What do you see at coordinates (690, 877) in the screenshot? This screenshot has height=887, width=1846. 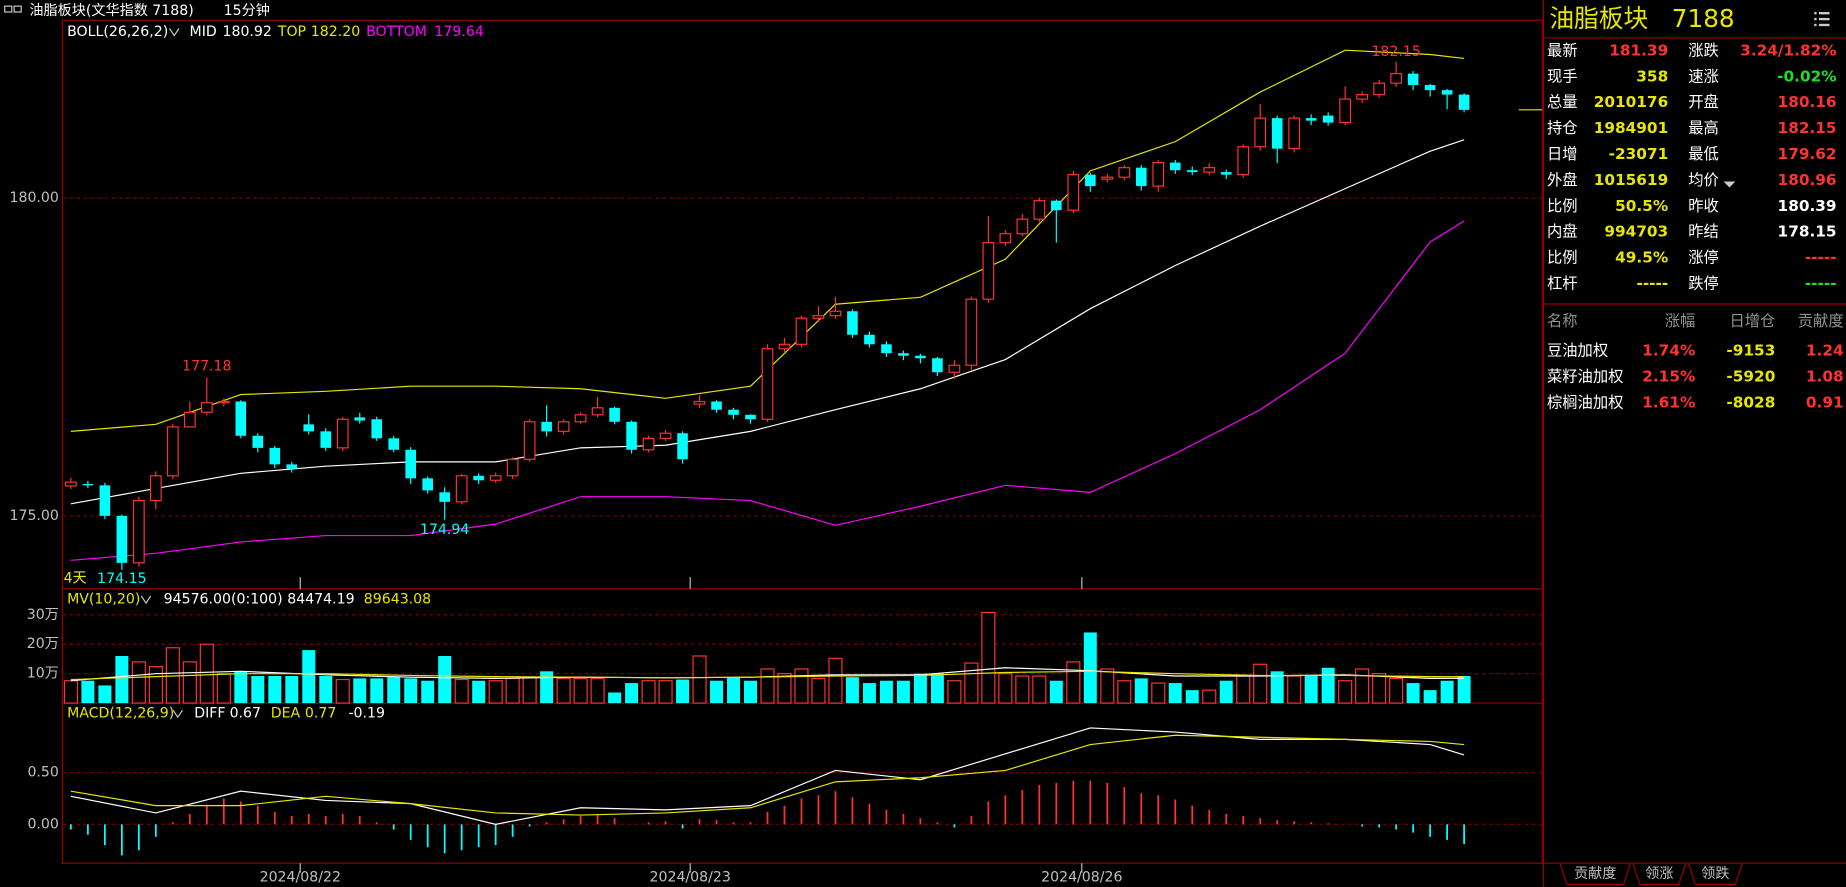 I see `x-tick-label: 2024/08/23` at bounding box center [690, 877].